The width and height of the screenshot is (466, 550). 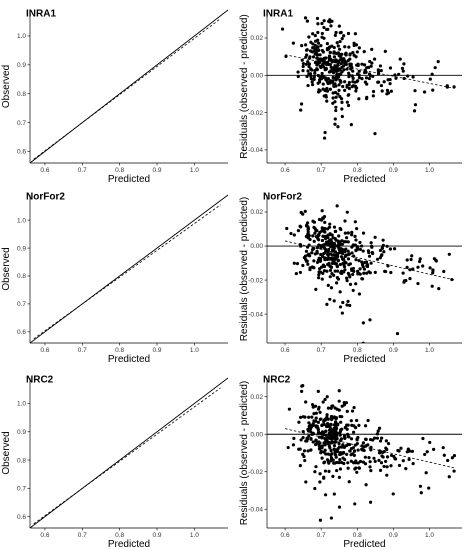 I want to click on panel-title: NorFor2, so click(x=45, y=196).